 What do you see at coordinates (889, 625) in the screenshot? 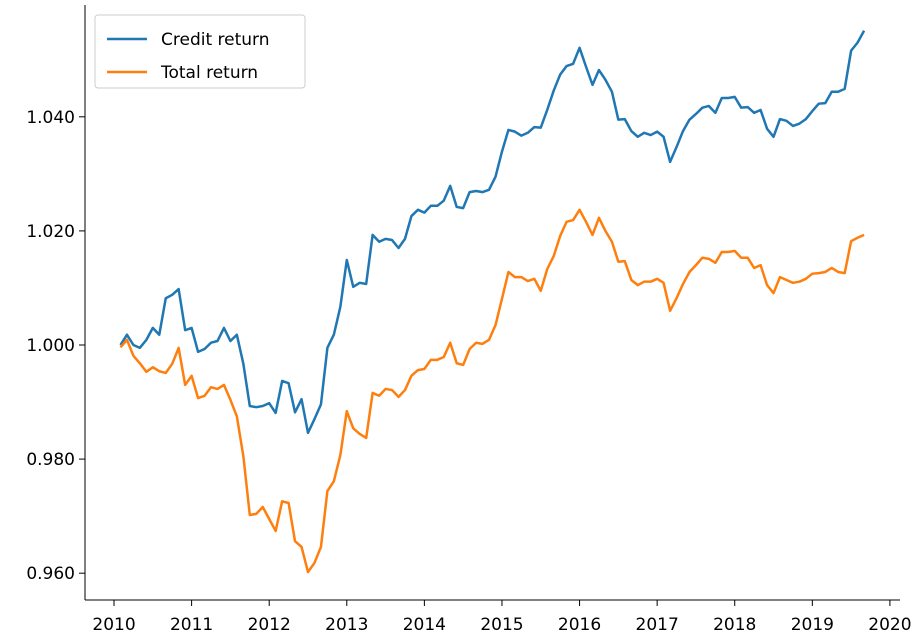
I see `x-tick-label: 2020` at bounding box center [889, 625].